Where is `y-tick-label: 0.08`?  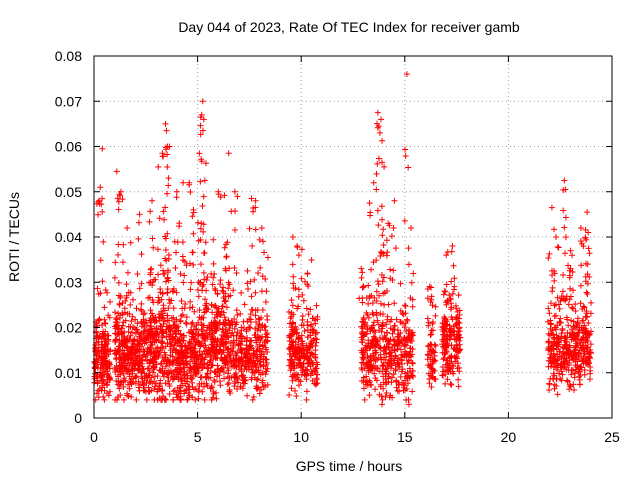 y-tick-label: 0.08 is located at coordinates (68, 56).